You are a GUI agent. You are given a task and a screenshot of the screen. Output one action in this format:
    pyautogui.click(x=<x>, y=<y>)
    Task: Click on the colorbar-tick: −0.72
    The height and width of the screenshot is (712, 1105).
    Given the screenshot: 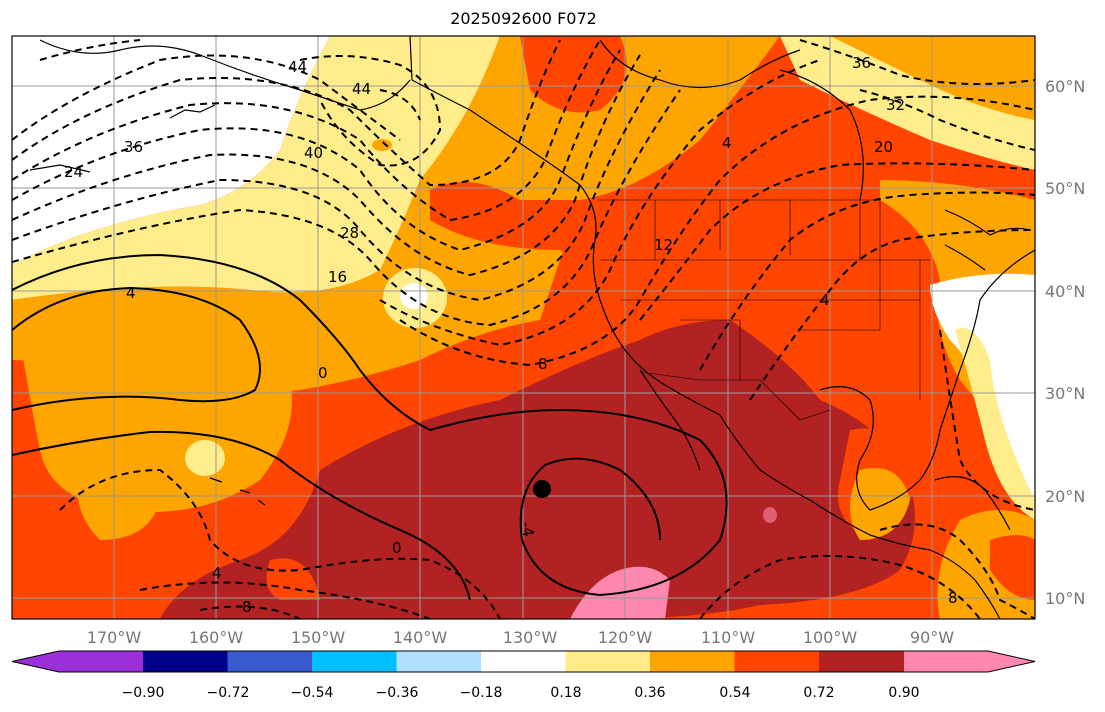 What is the action you would take?
    pyautogui.click(x=228, y=693)
    